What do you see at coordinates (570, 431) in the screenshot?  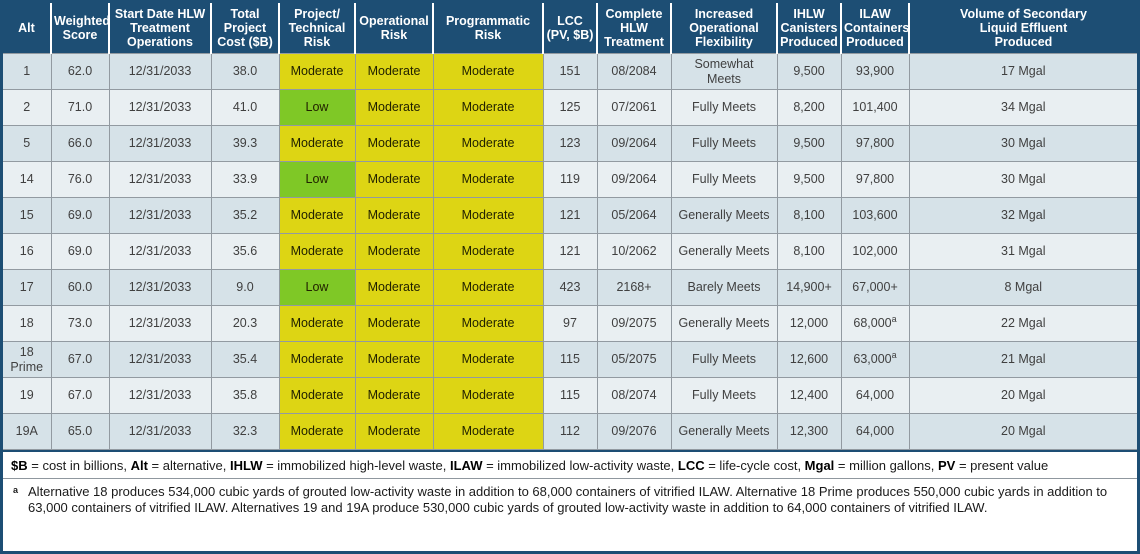 I see `table-cell: 112` at bounding box center [570, 431].